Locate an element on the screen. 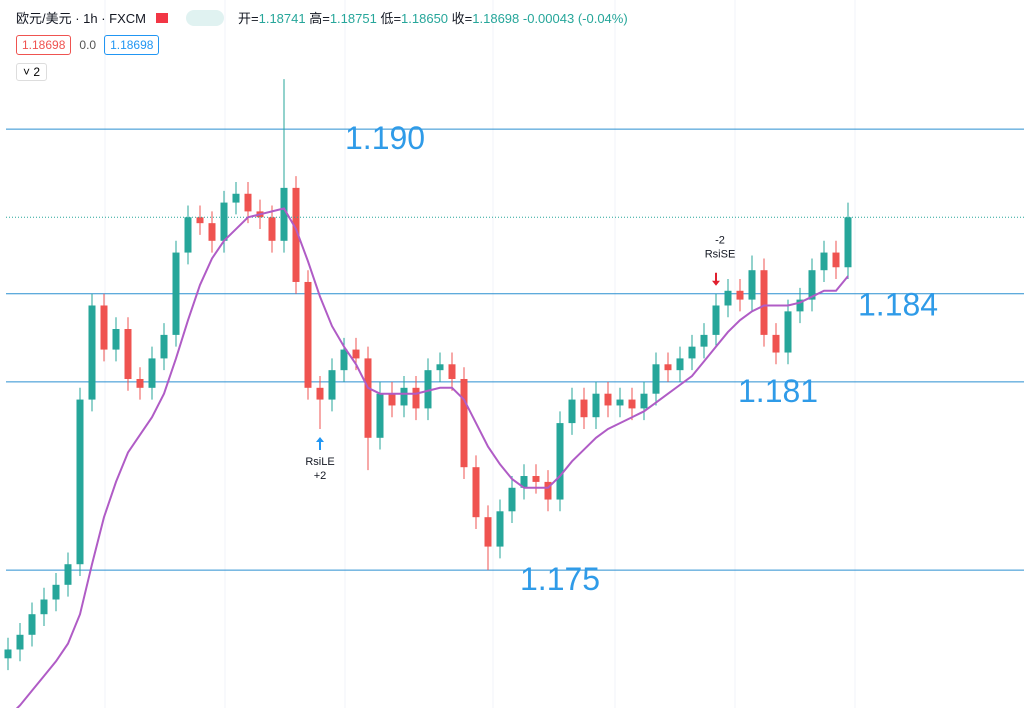 This screenshot has height=708, width=1024. change: -0.00043 (-0.04%) is located at coordinates (575, 18).